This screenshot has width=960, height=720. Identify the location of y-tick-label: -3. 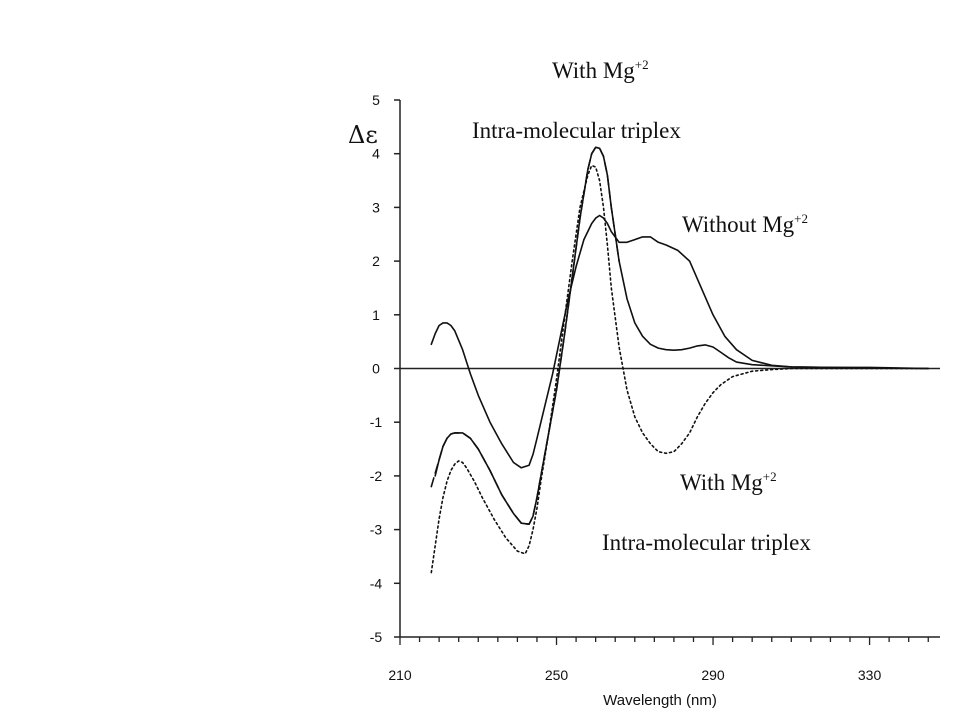
(376, 530).